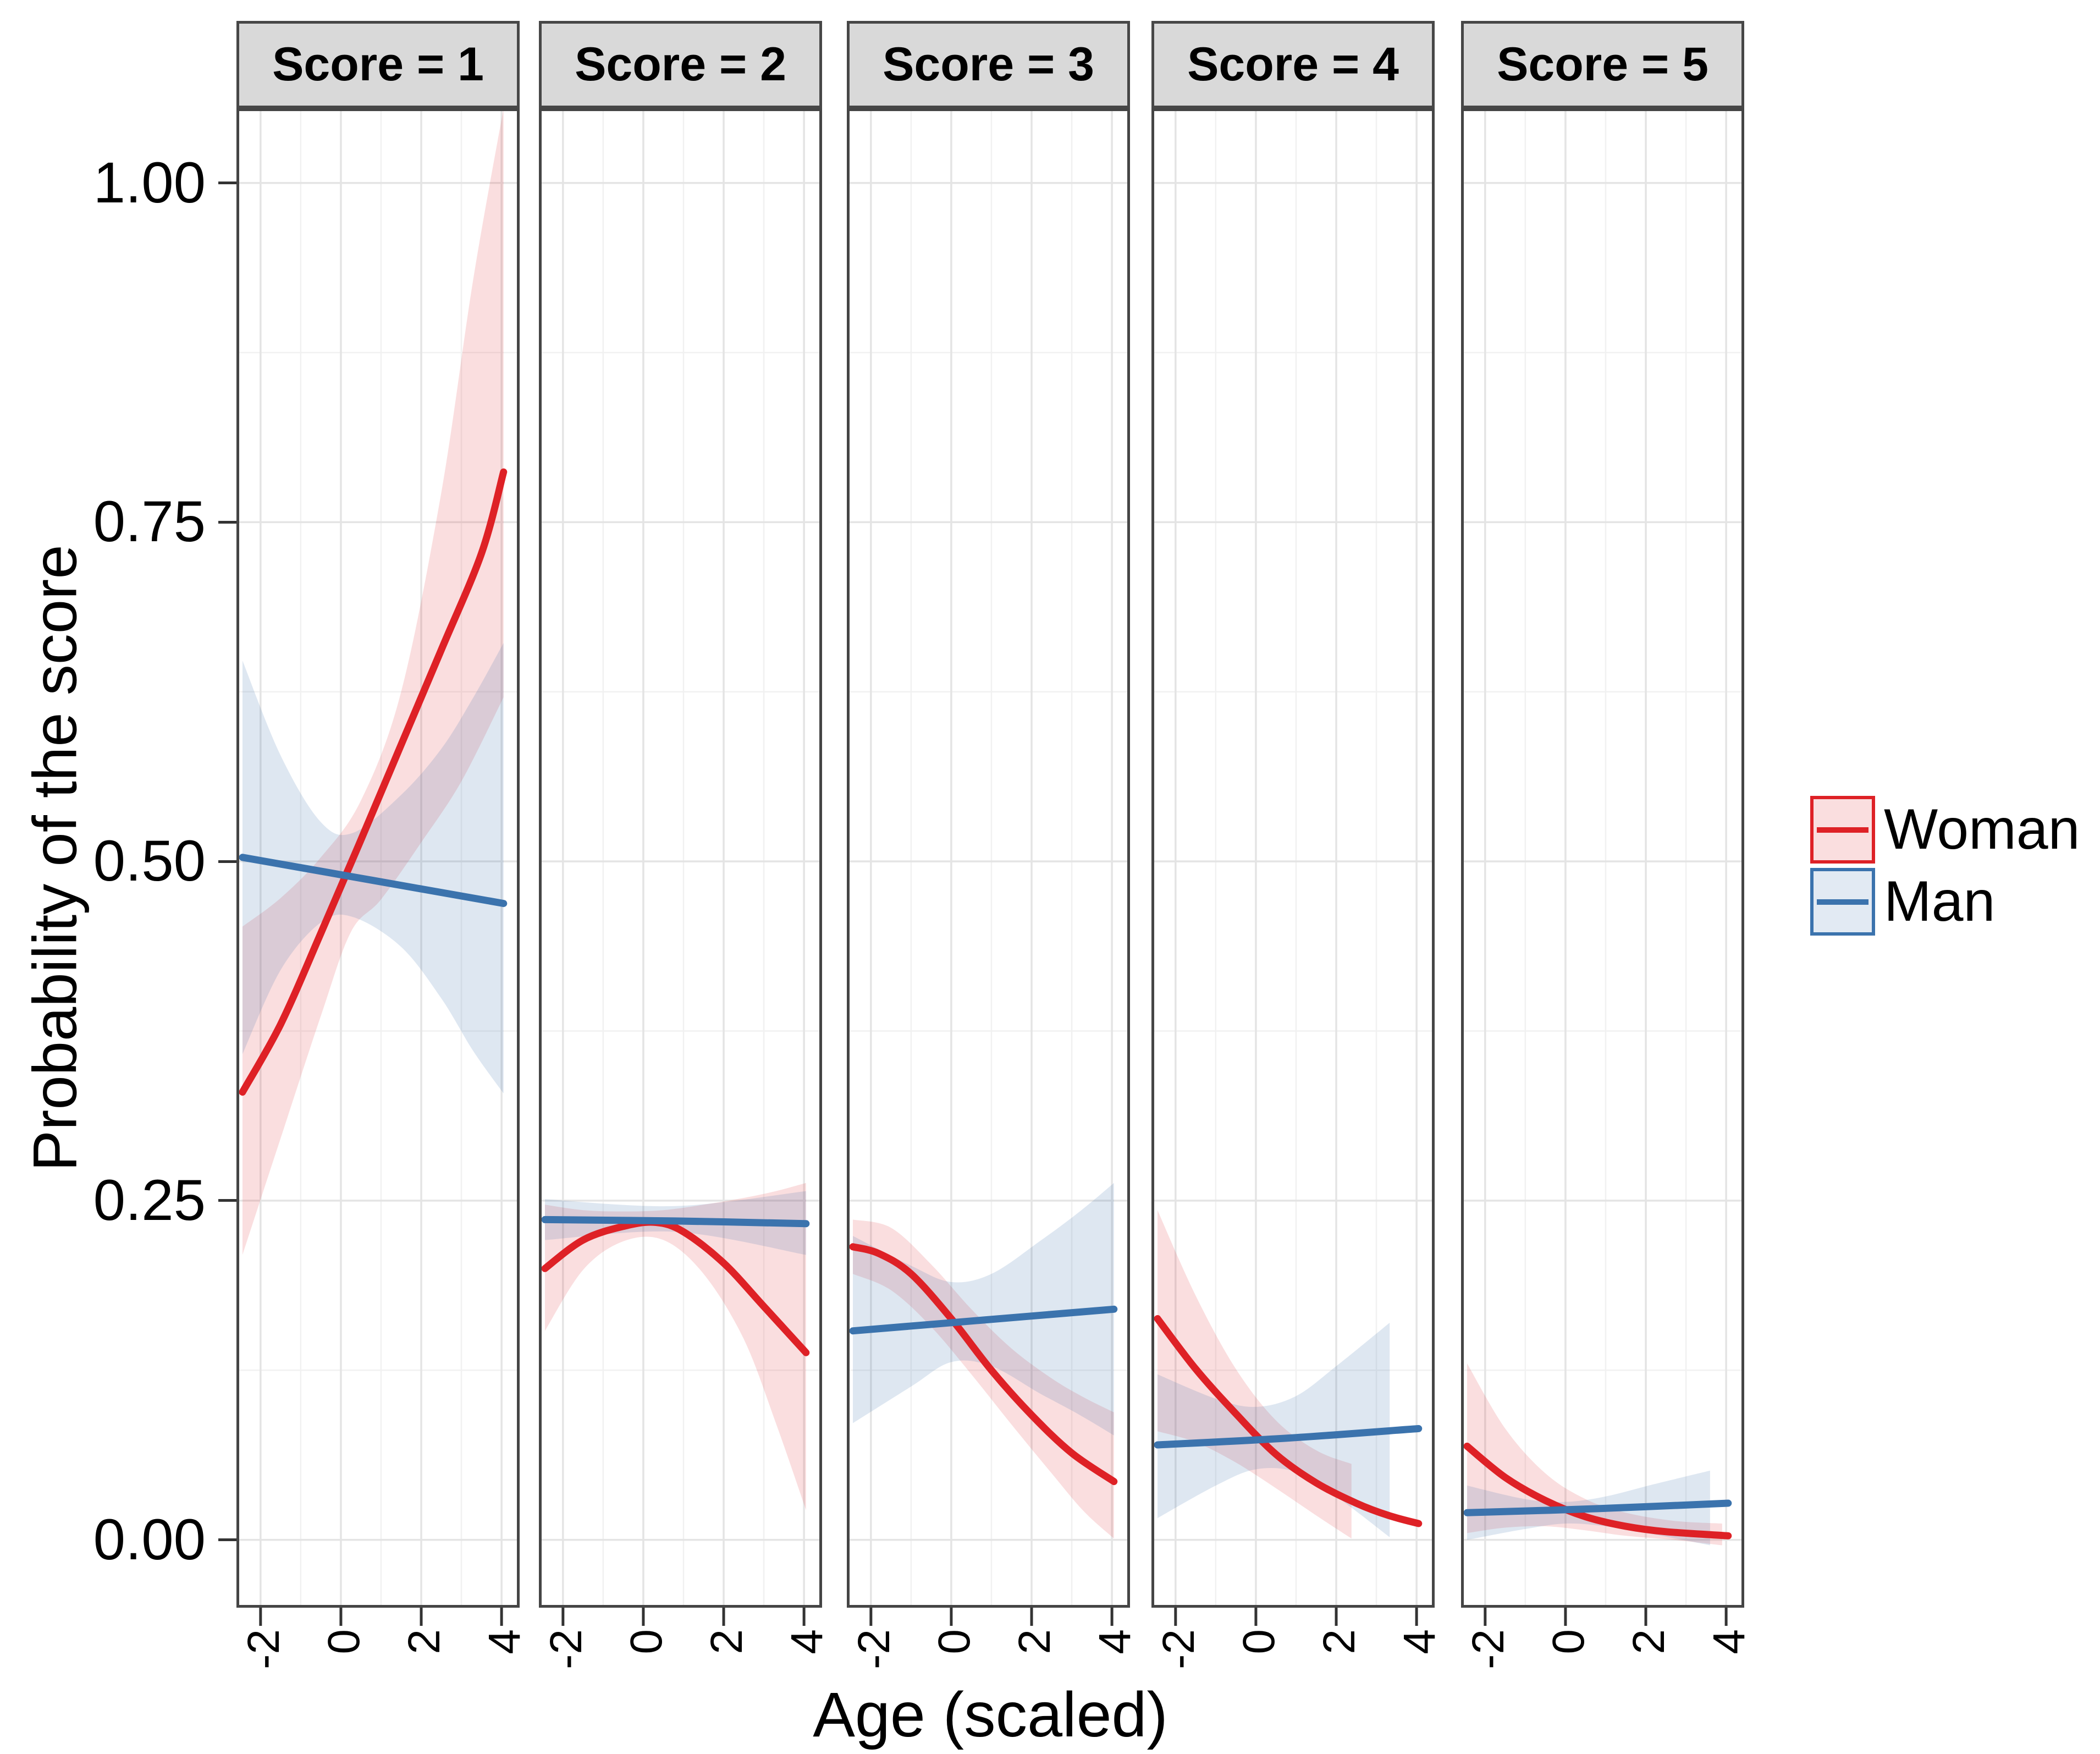 Image resolution: width=2100 pixels, height=1754 pixels. What do you see at coordinates (680, 64) in the screenshot?
I see `facet-strip-score-2: Score = 2` at bounding box center [680, 64].